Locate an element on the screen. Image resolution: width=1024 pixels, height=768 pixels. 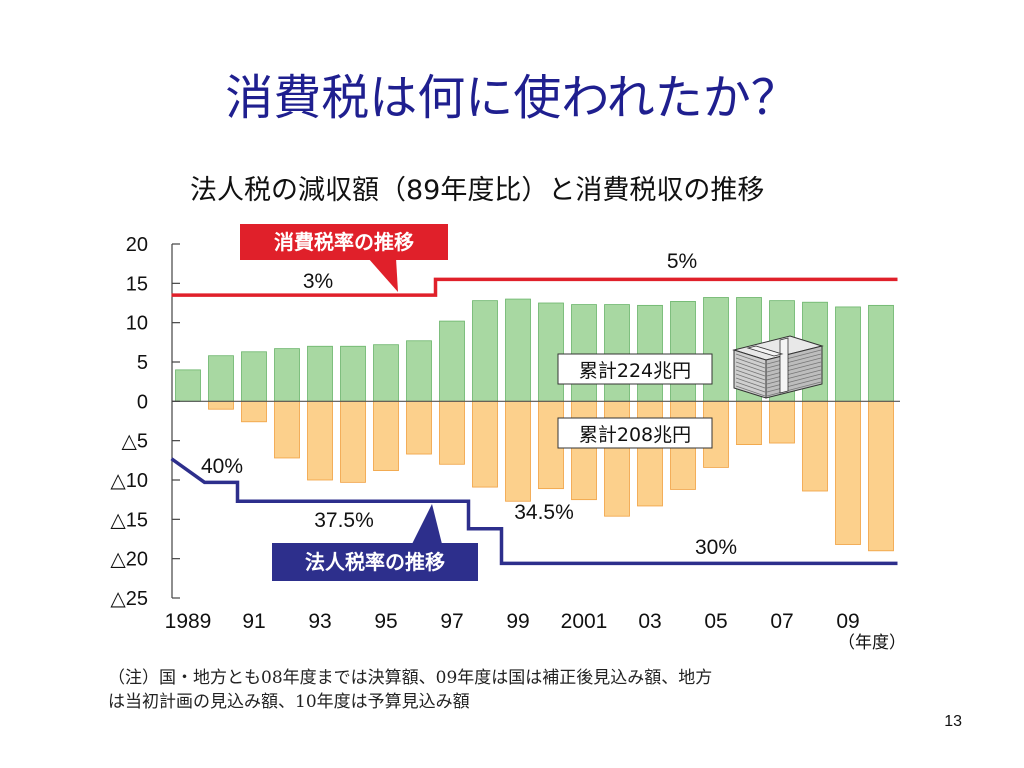
x-axis-unit-label: （年度） is located at coordinates (872, 643).